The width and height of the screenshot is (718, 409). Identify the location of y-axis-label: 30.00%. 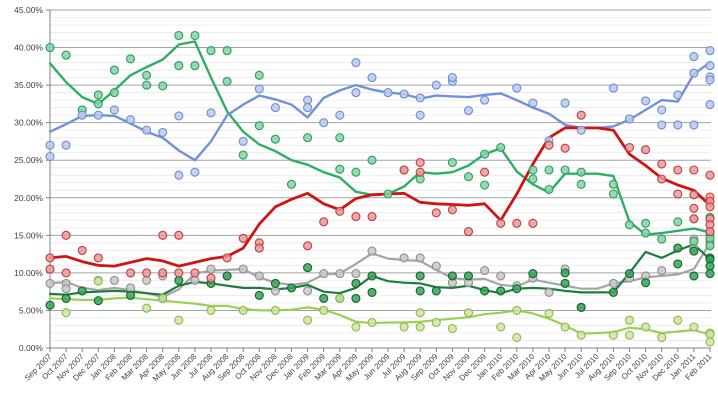
(28, 123).